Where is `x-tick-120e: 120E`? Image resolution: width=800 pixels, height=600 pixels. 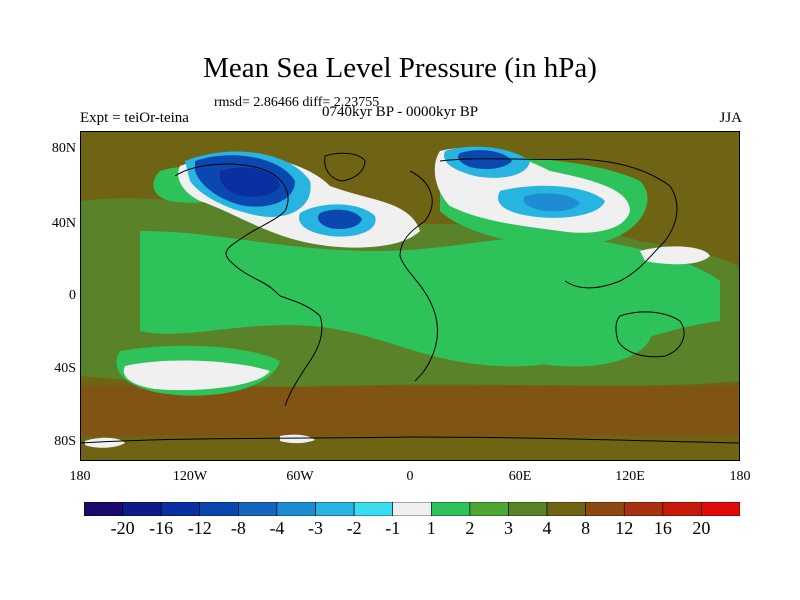
x-tick-120e: 120E is located at coordinates (630, 476).